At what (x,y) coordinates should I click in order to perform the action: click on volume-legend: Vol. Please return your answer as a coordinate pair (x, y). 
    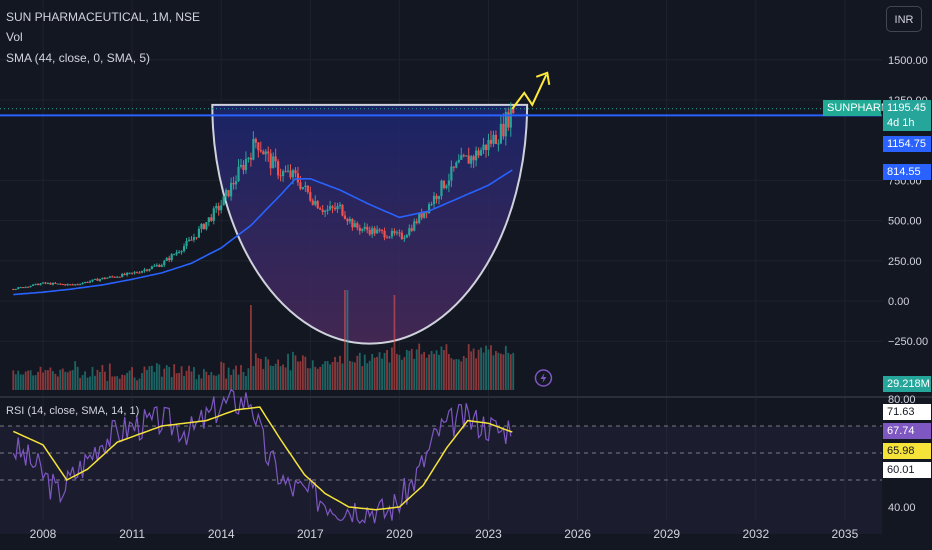
    Looking at the image, I should click on (14, 37).